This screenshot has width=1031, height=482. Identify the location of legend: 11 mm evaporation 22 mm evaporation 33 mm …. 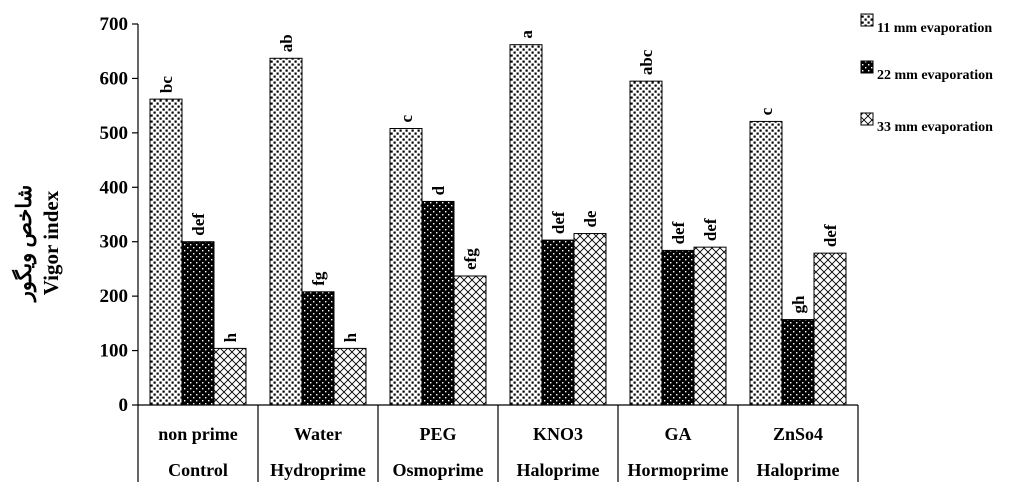
(926, 74).